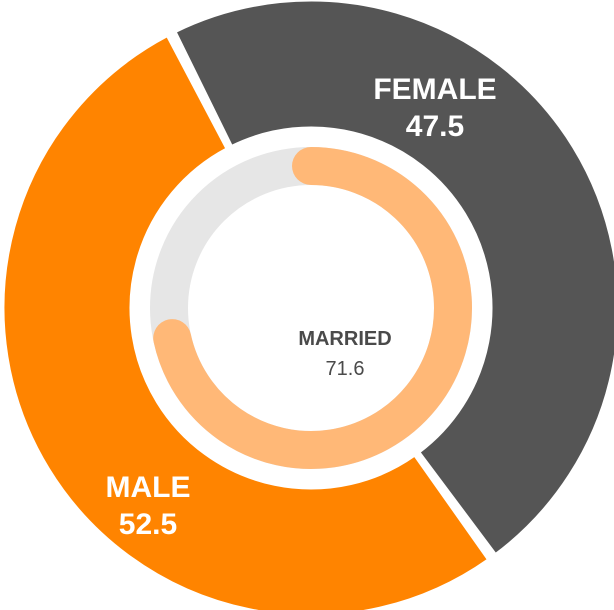 The height and width of the screenshot is (610, 614). I want to click on female-value: 47.5, so click(435, 126).